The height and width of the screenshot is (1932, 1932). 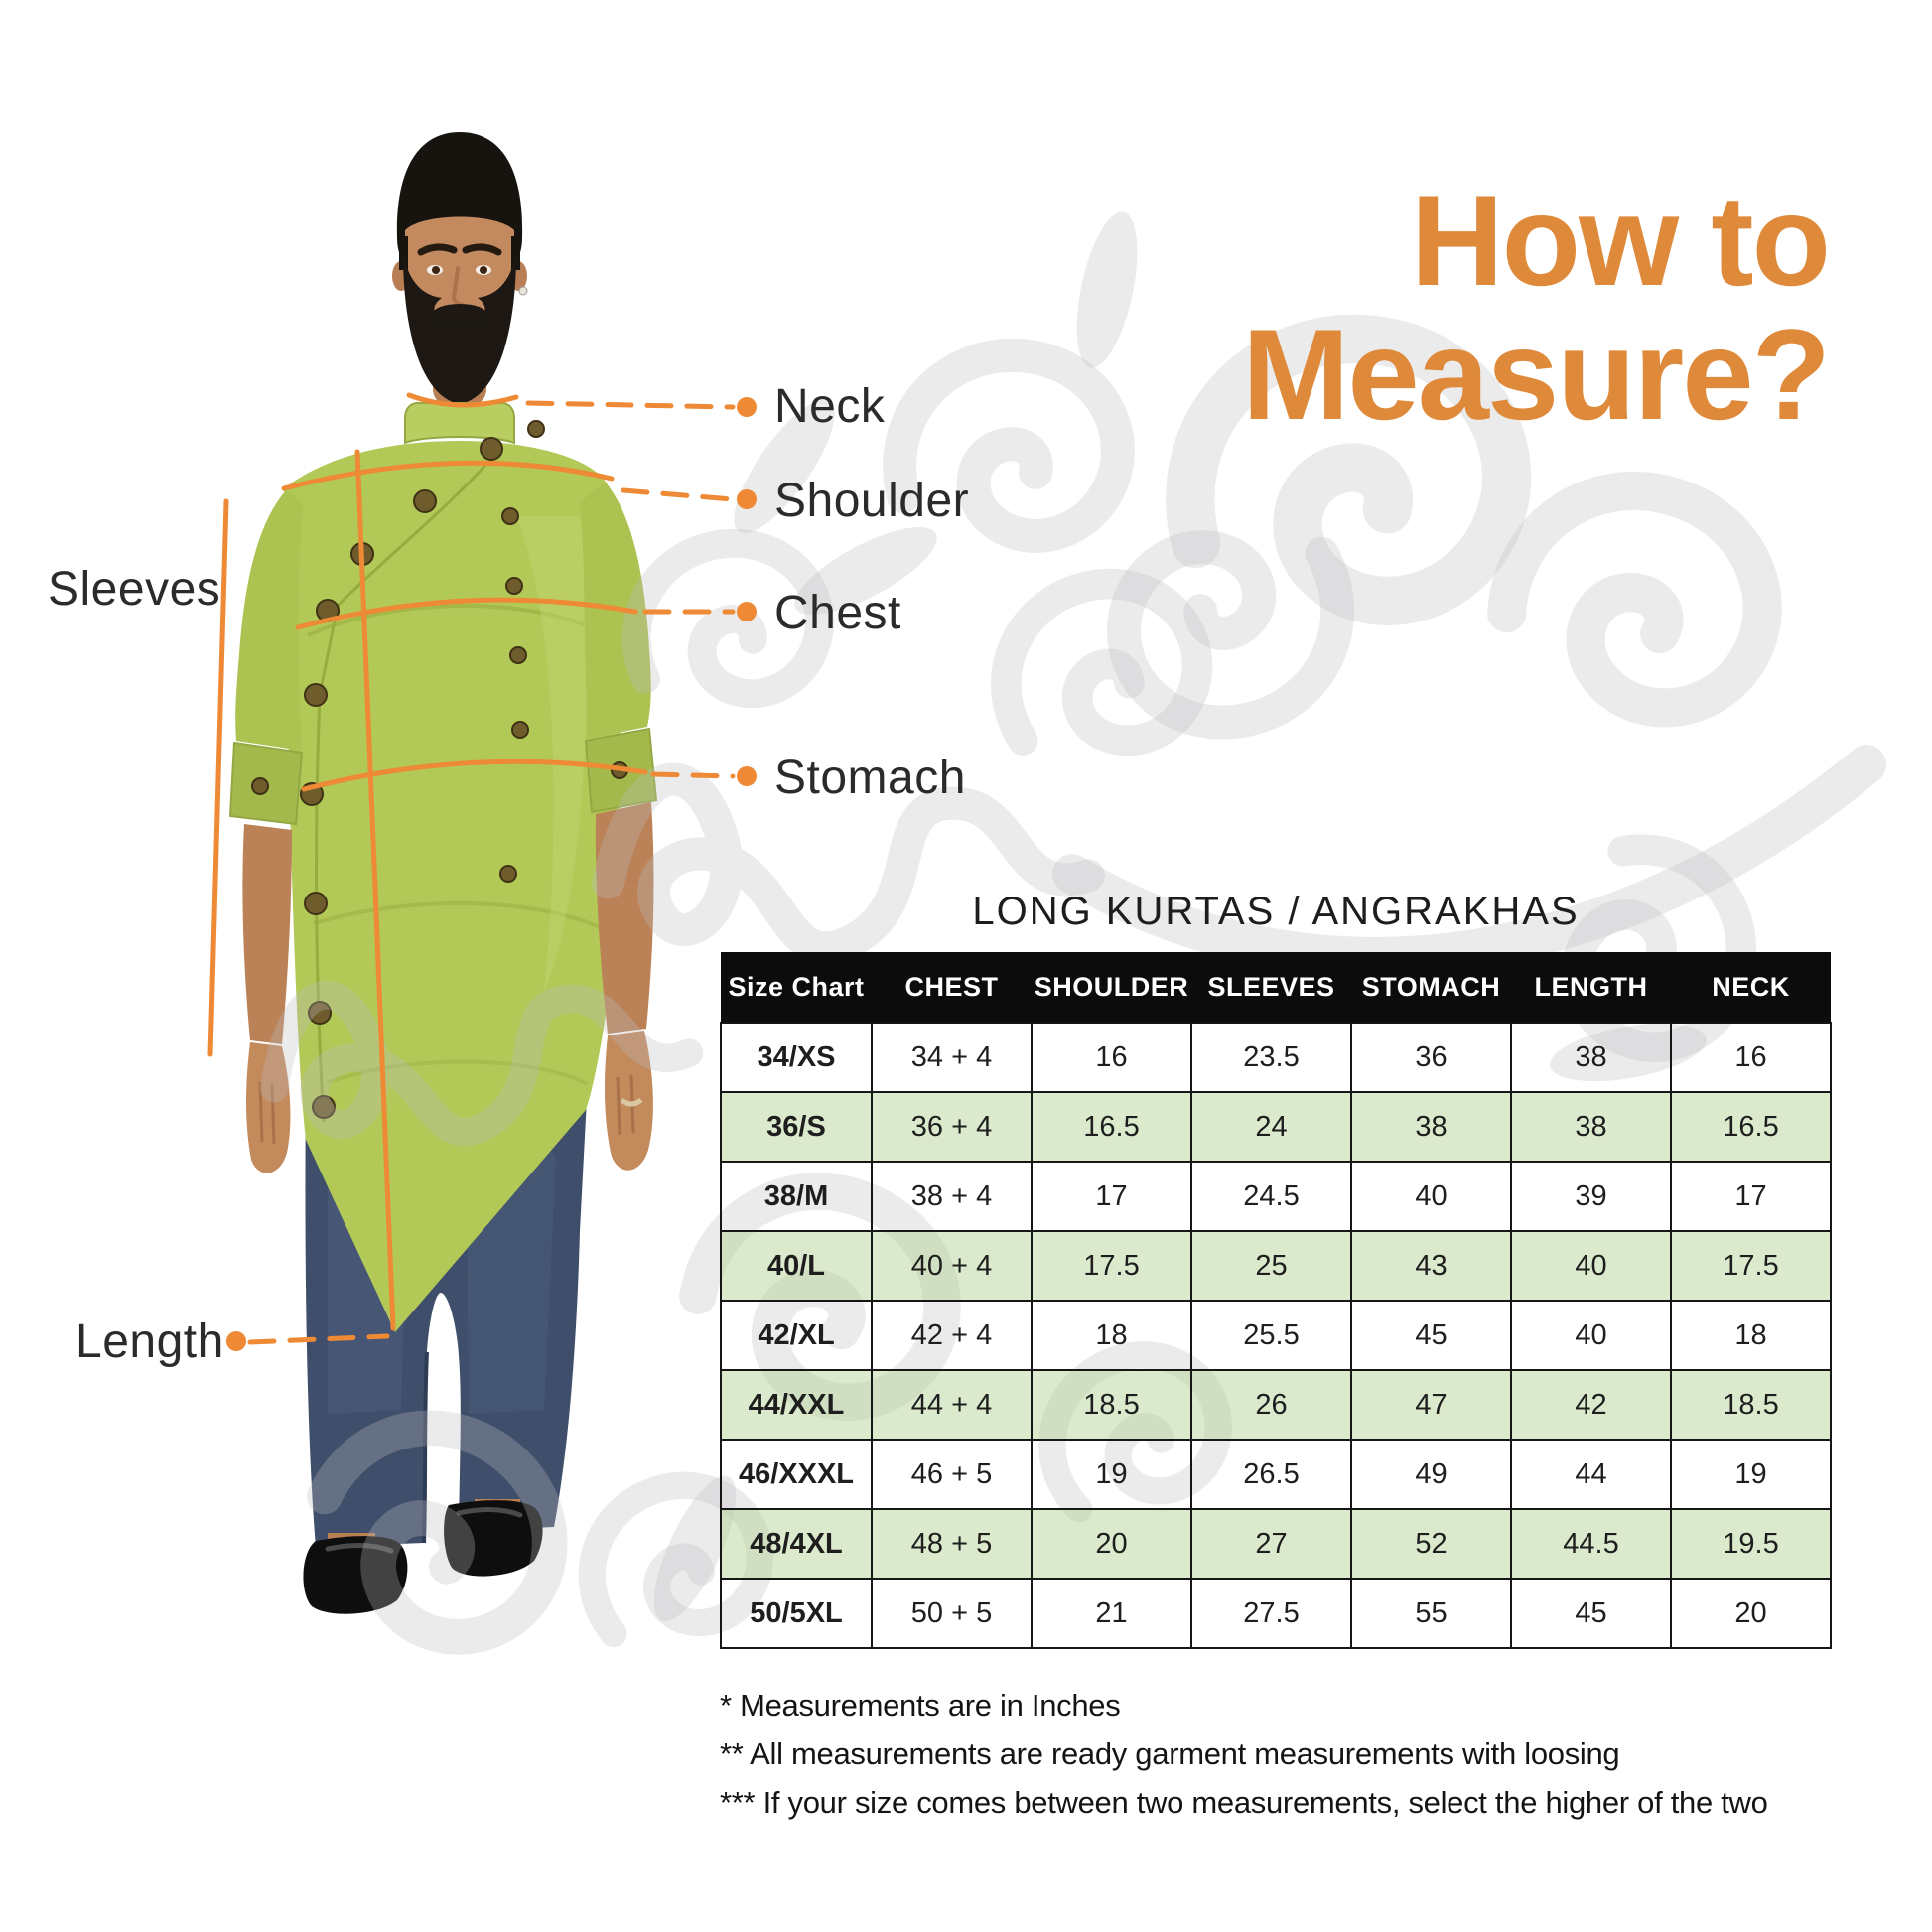 What do you see at coordinates (1431, 1613) in the screenshot?
I see `measure-cell: 55` at bounding box center [1431, 1613].